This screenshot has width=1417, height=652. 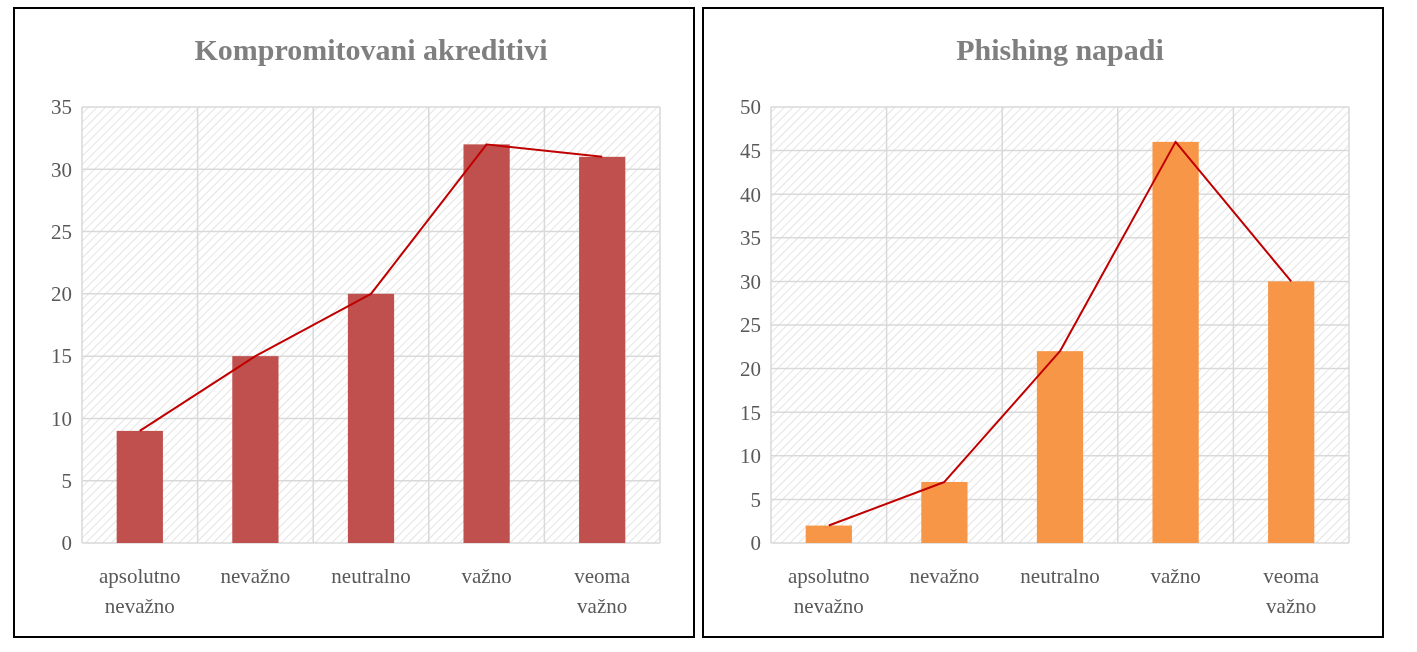 What do you see at coordinates (750, 194) in the screenshot?
I see `y-tick-label: 40` at bounding box center [750, 194].